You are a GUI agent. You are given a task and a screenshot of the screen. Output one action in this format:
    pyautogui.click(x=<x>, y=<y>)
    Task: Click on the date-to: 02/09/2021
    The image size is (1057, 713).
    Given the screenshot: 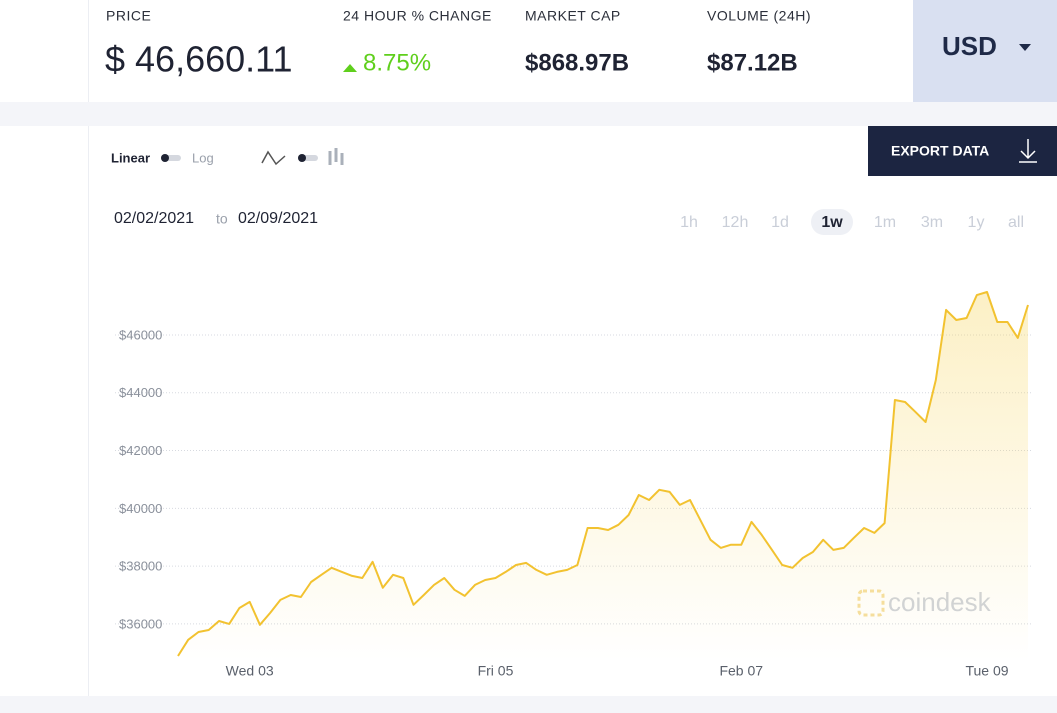 What is the action you would take?
    pyautogui.click(x=278, y=218)
    